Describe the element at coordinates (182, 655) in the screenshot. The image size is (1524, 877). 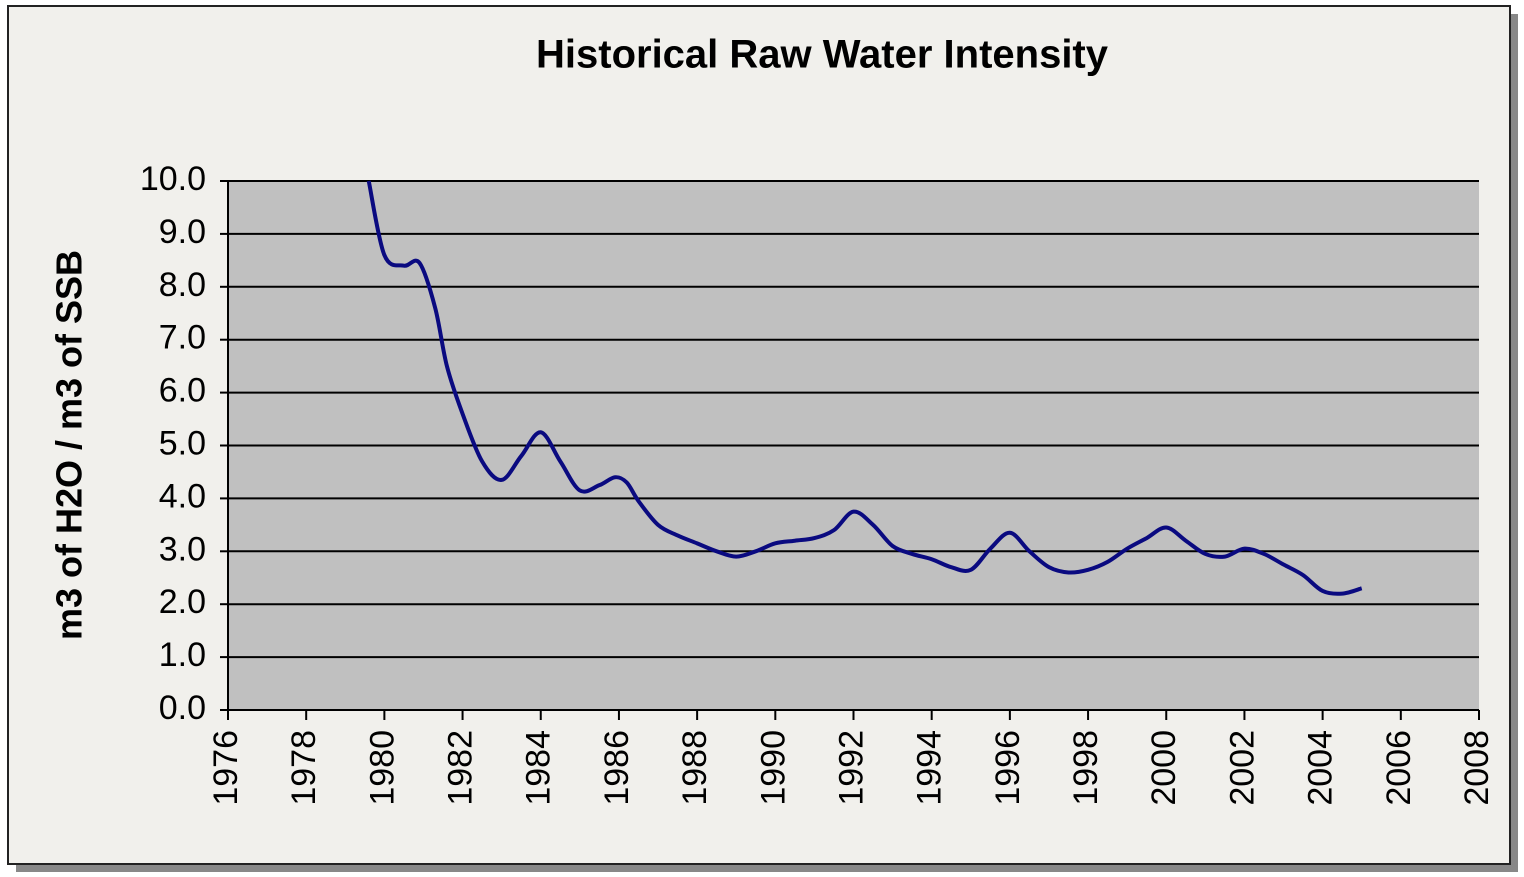
I see `y-tick-label: 1.0` at that location.